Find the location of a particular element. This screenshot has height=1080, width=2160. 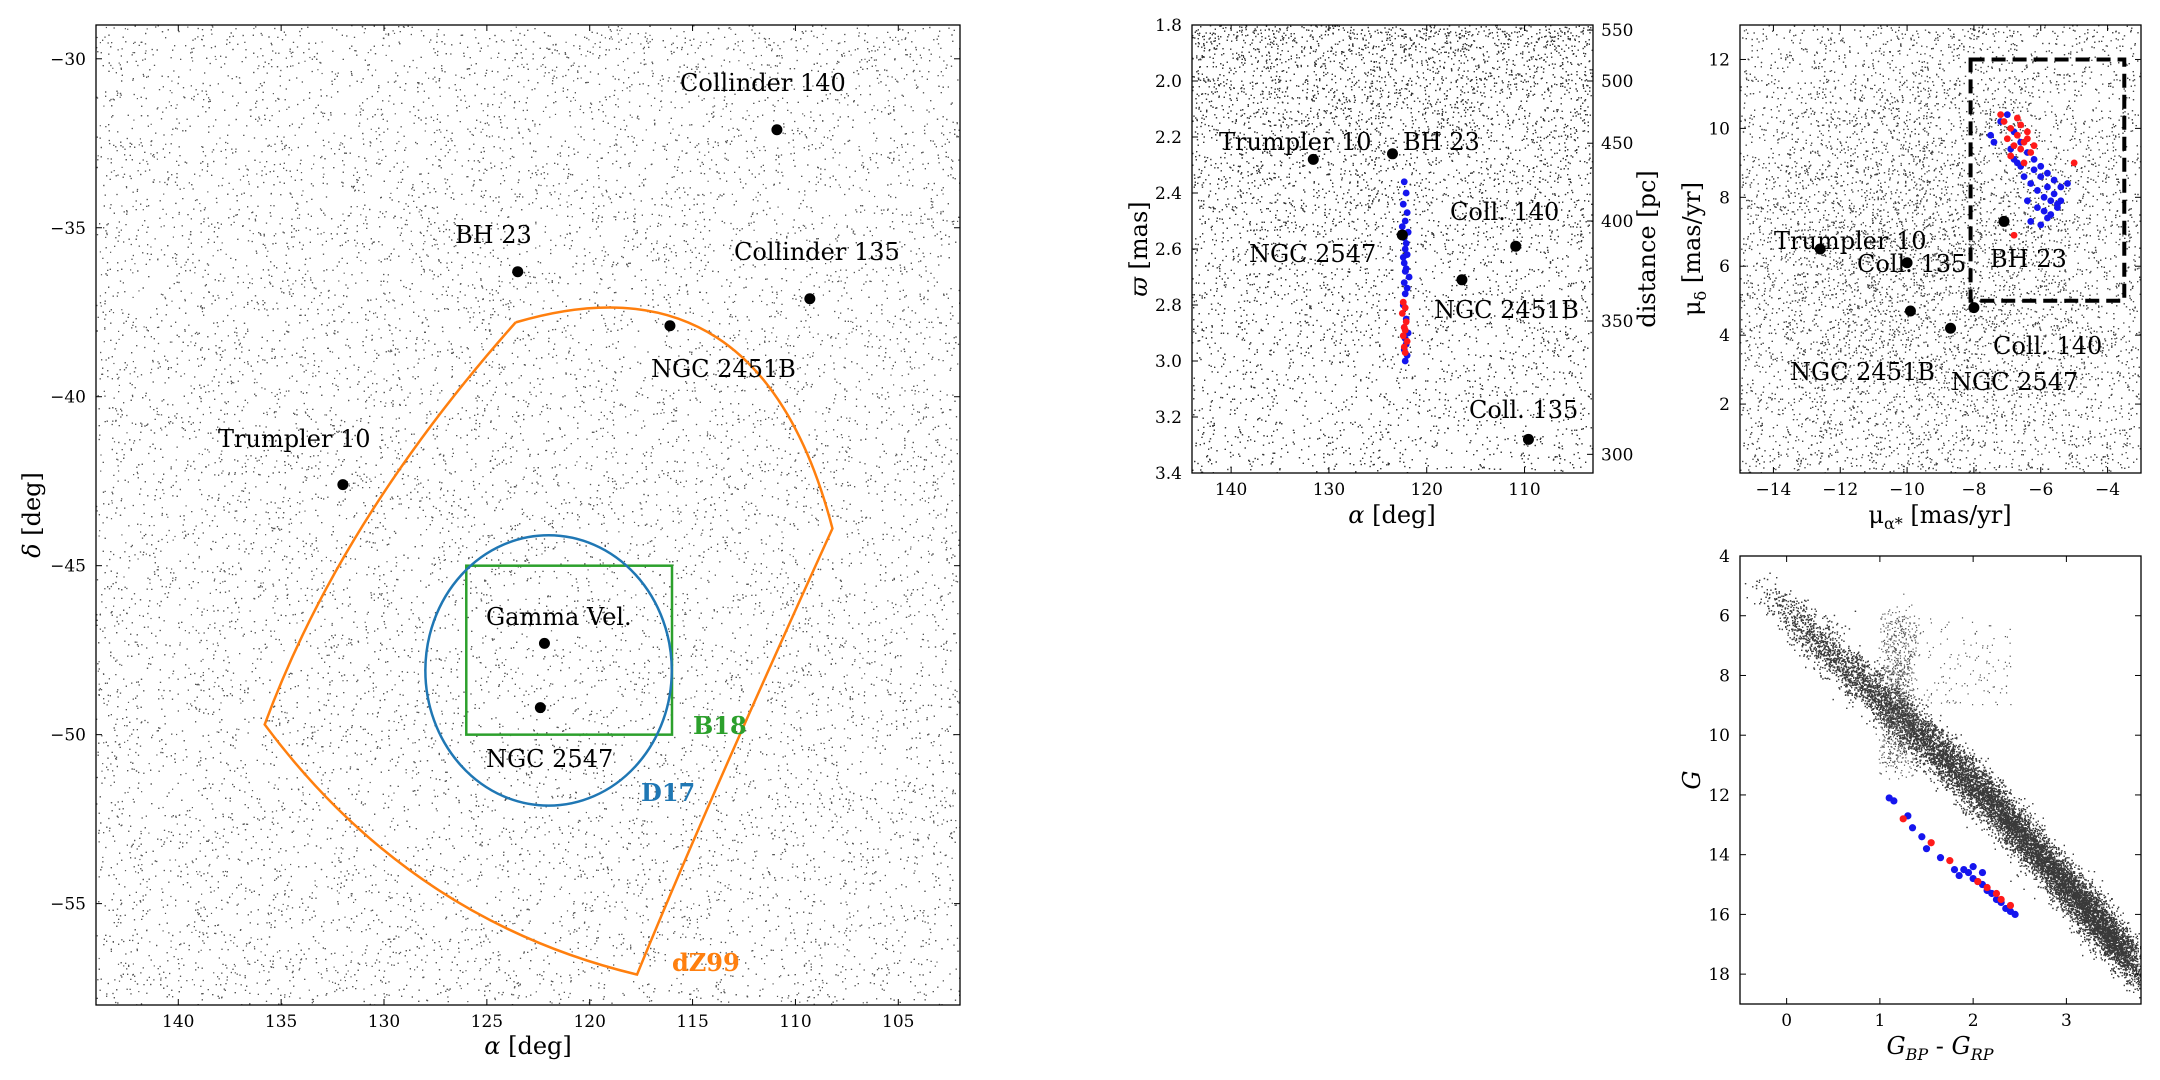

par-label-ngc-2451b: NGC 2451B is located at coordinates (1506, 310).